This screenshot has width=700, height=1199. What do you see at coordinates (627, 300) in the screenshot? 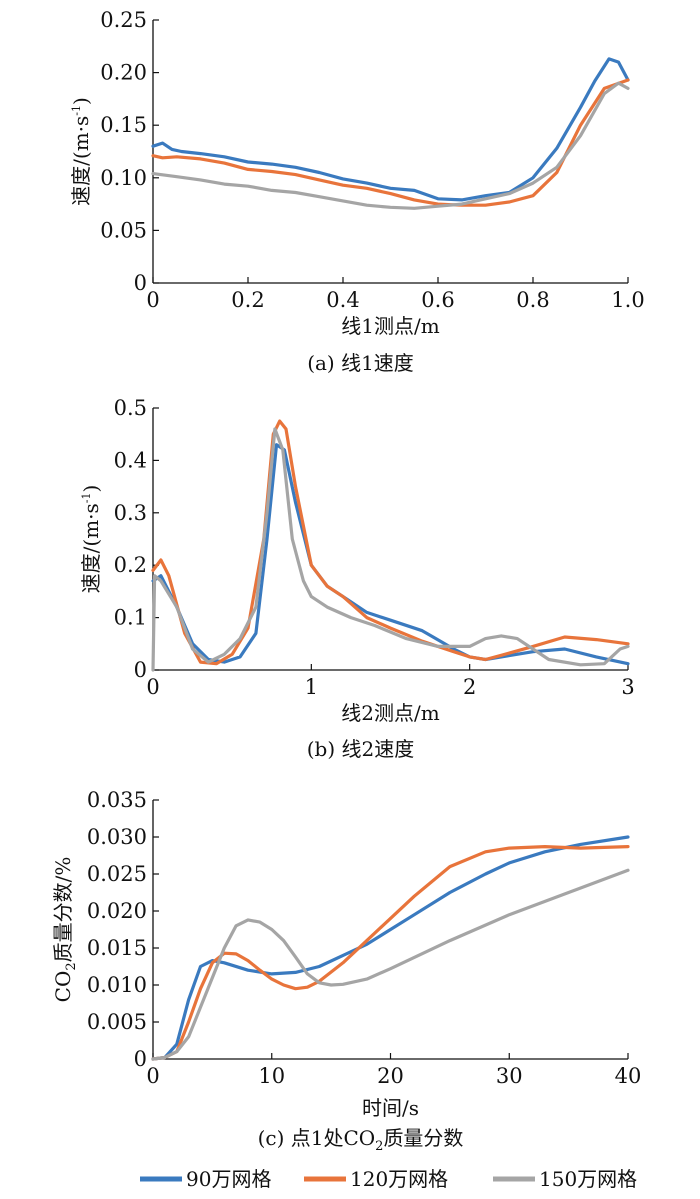
I see `x-tick-label: 1.0` at bounding box center [627, 300].